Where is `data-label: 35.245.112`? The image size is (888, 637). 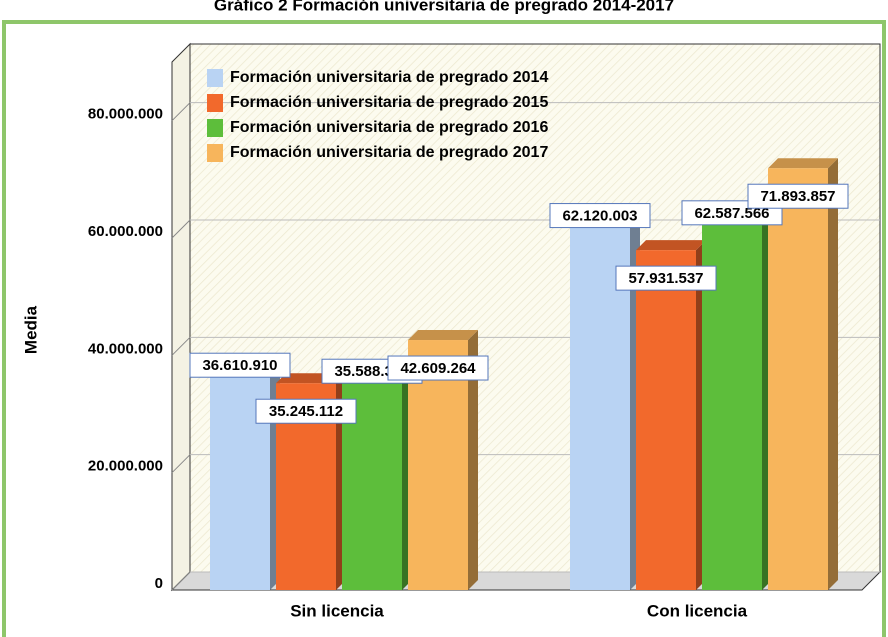
data-label: 35.245.112 is located at coordinates (306, 411).